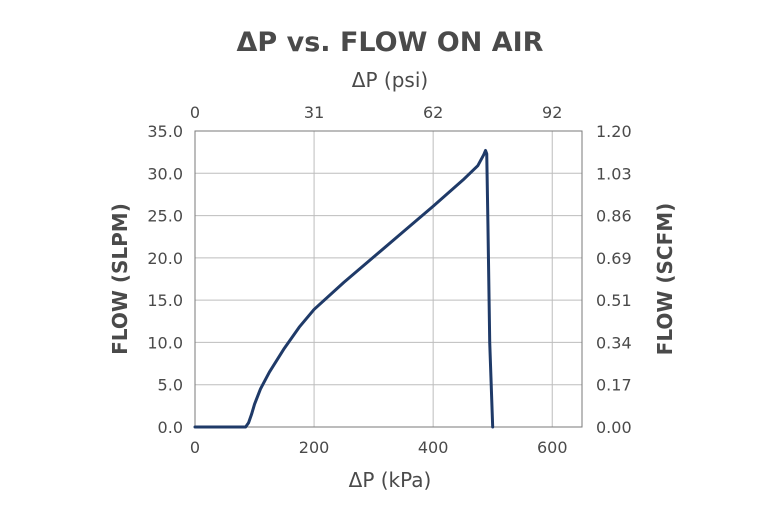 This screenshot has width=780, height=520. Describe the element at coordinates (165, 258) in the screenshot. I see `y-tick-label: 20.0` at that location.